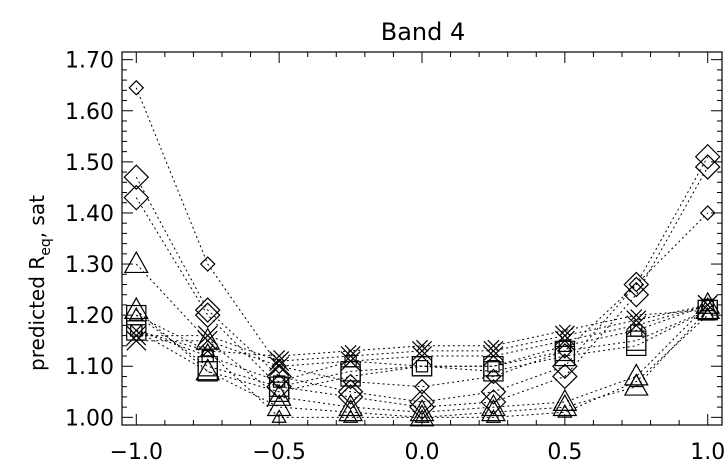  I want to click on x-tick-label: 0.5, so click(564, 452).